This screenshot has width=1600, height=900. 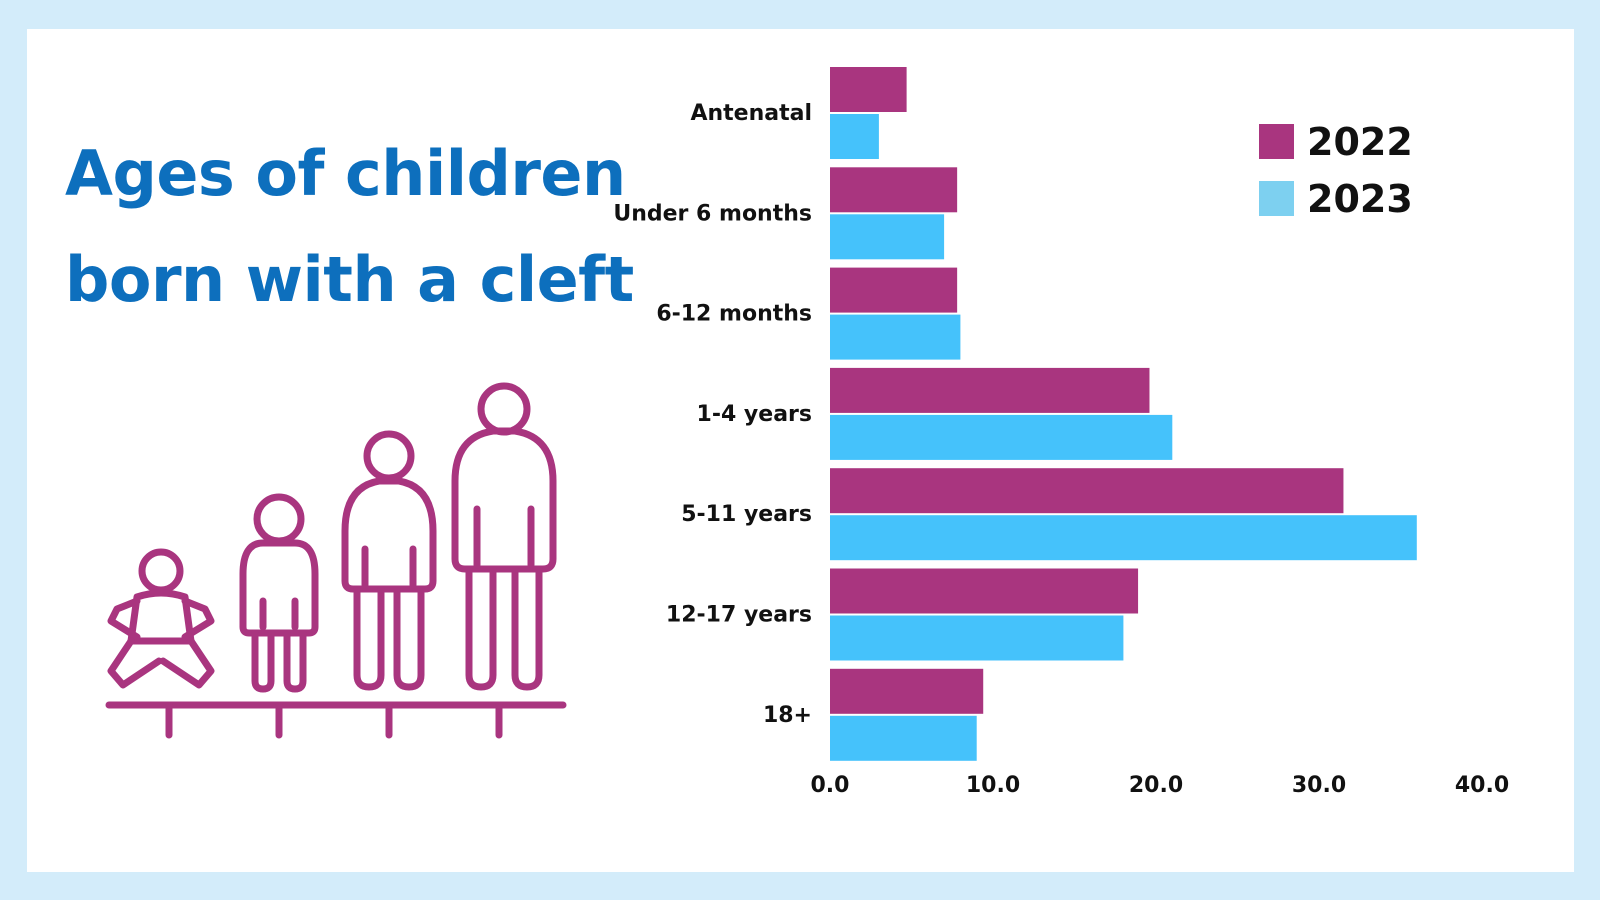 What do you see at coordinates (993, 785) in the screenshot?
I see `x-tick-label: 10.0` at bounding box center [993, 785].